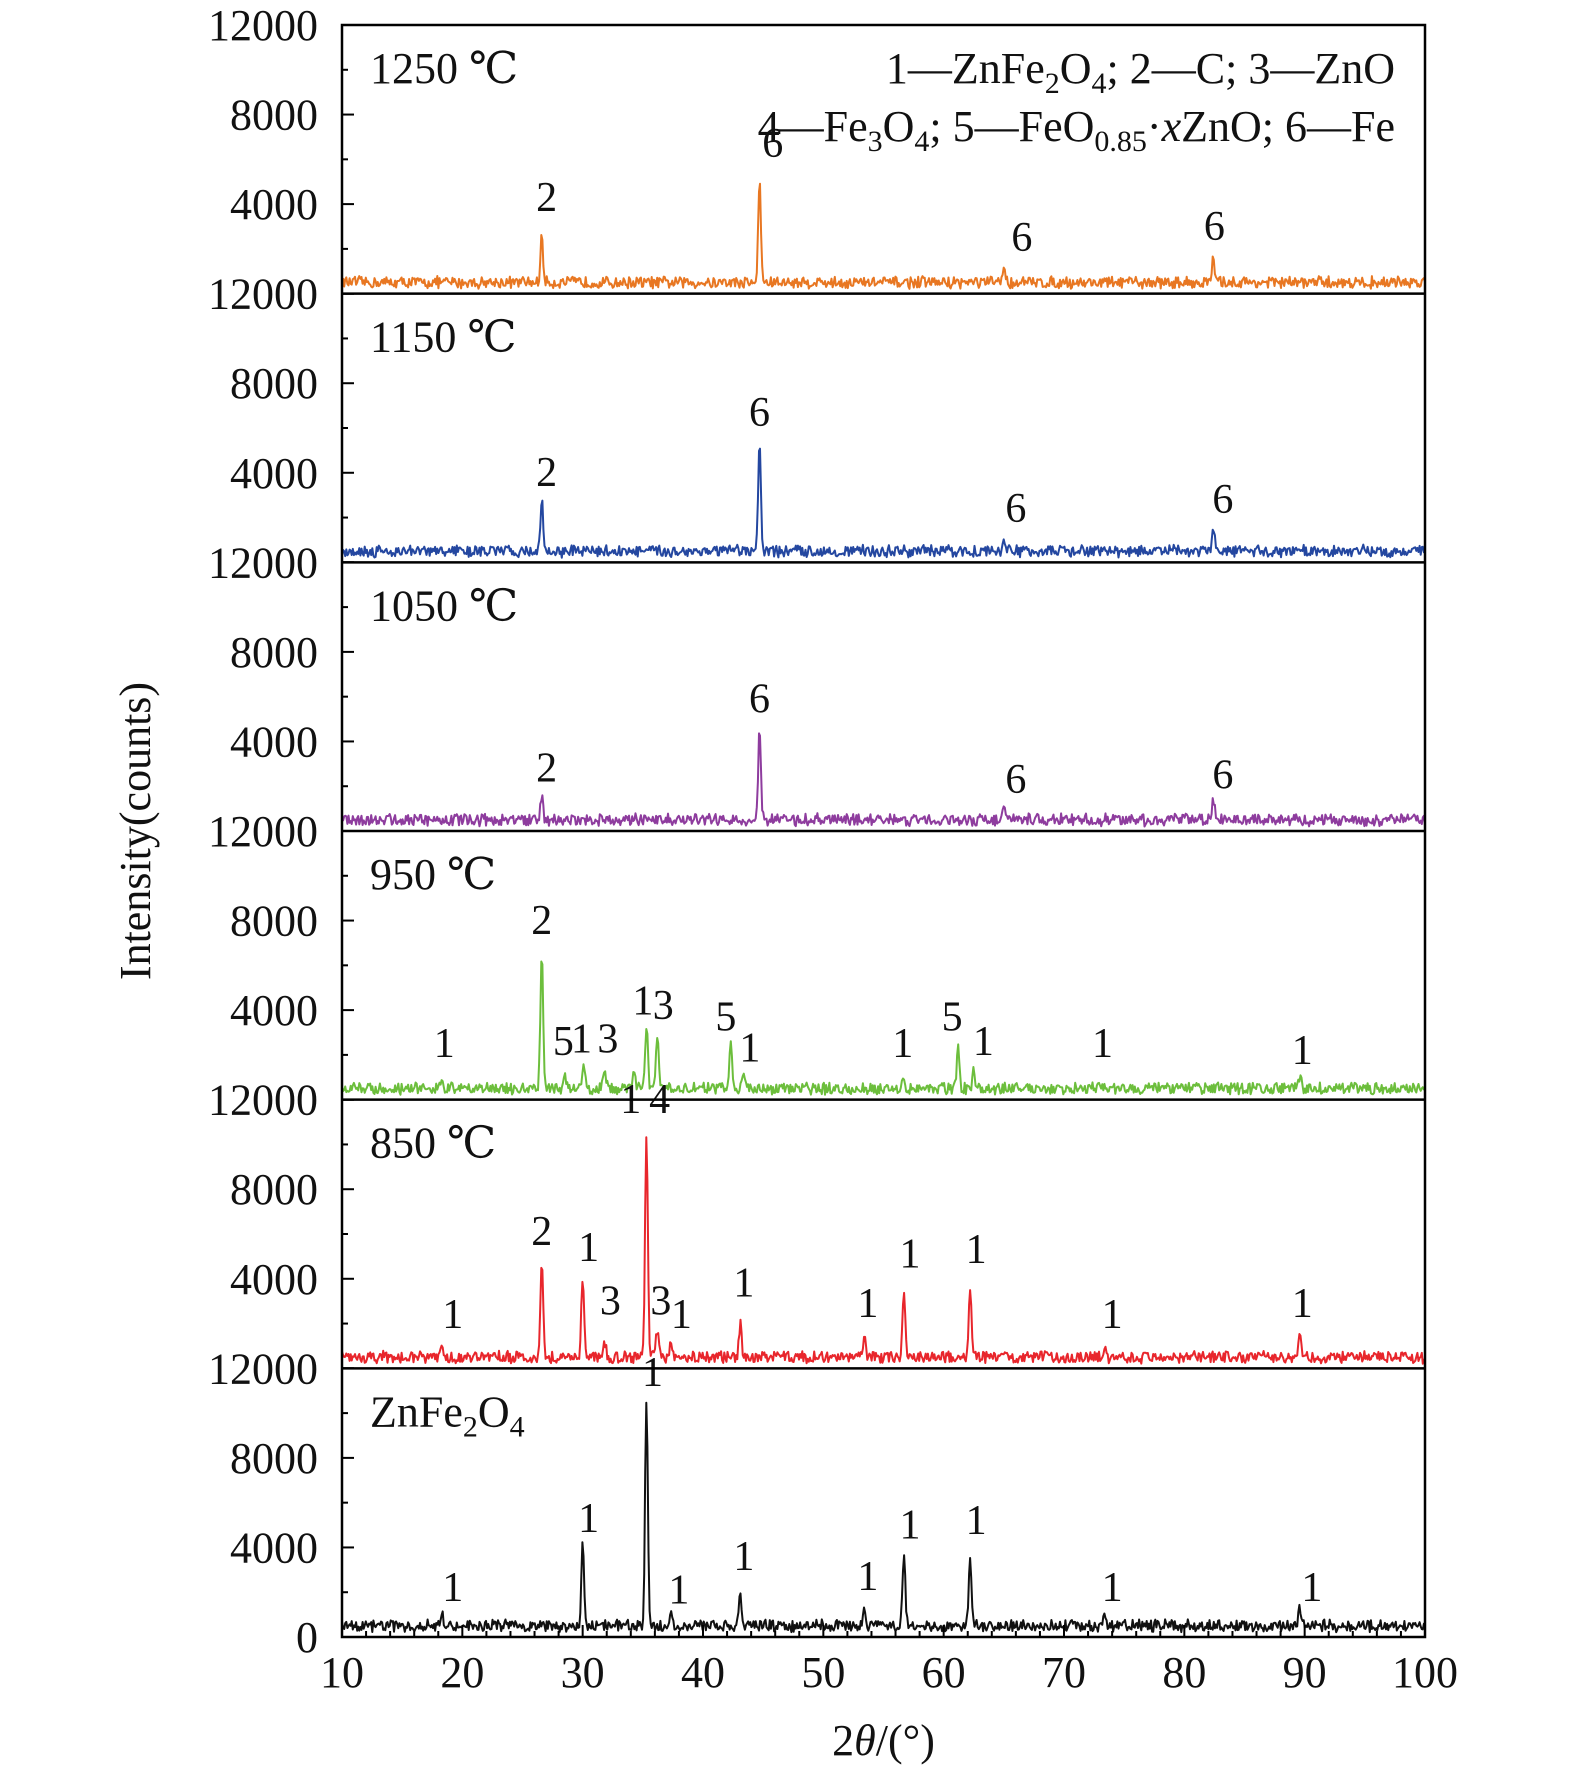 The height and width of the screenshot is (1788, 1575). What do you see at coordinates (610, 1302) in the screenshot?
I see `peak-label-4-3: 3` at bounding box center [610, 1302].